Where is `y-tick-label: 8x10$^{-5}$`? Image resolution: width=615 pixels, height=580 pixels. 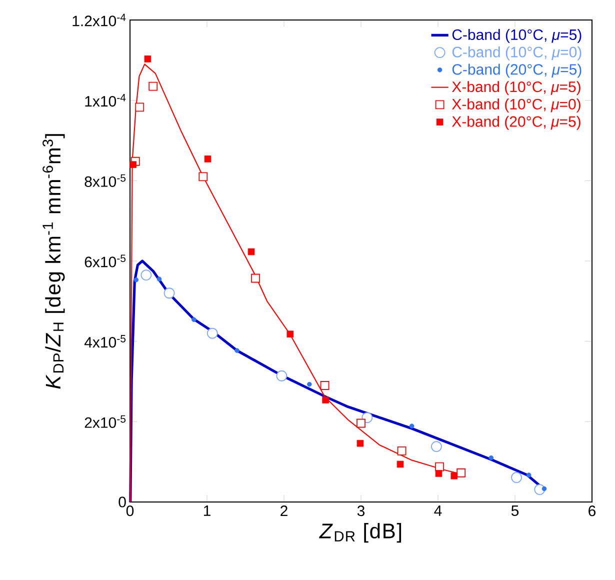
y-tick-label: 8x10$^{-5}$ is located at coordinates (105, 180).